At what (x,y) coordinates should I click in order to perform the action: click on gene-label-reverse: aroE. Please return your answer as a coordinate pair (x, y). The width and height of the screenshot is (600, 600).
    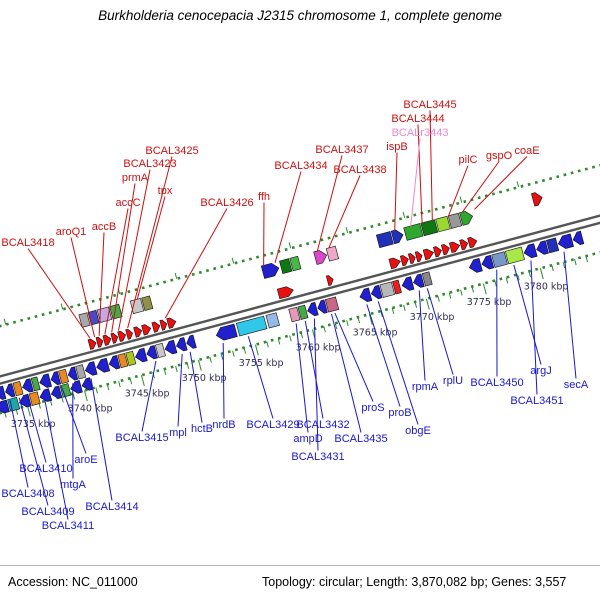
    Looking at the image, I should click on (85, 460).